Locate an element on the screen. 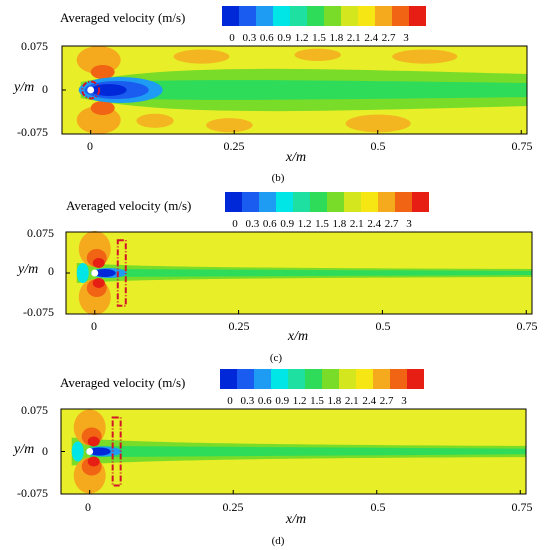 The height and width of the screenshot is (550, 549). panel-label: (c) is located at coordinates (276, 358).